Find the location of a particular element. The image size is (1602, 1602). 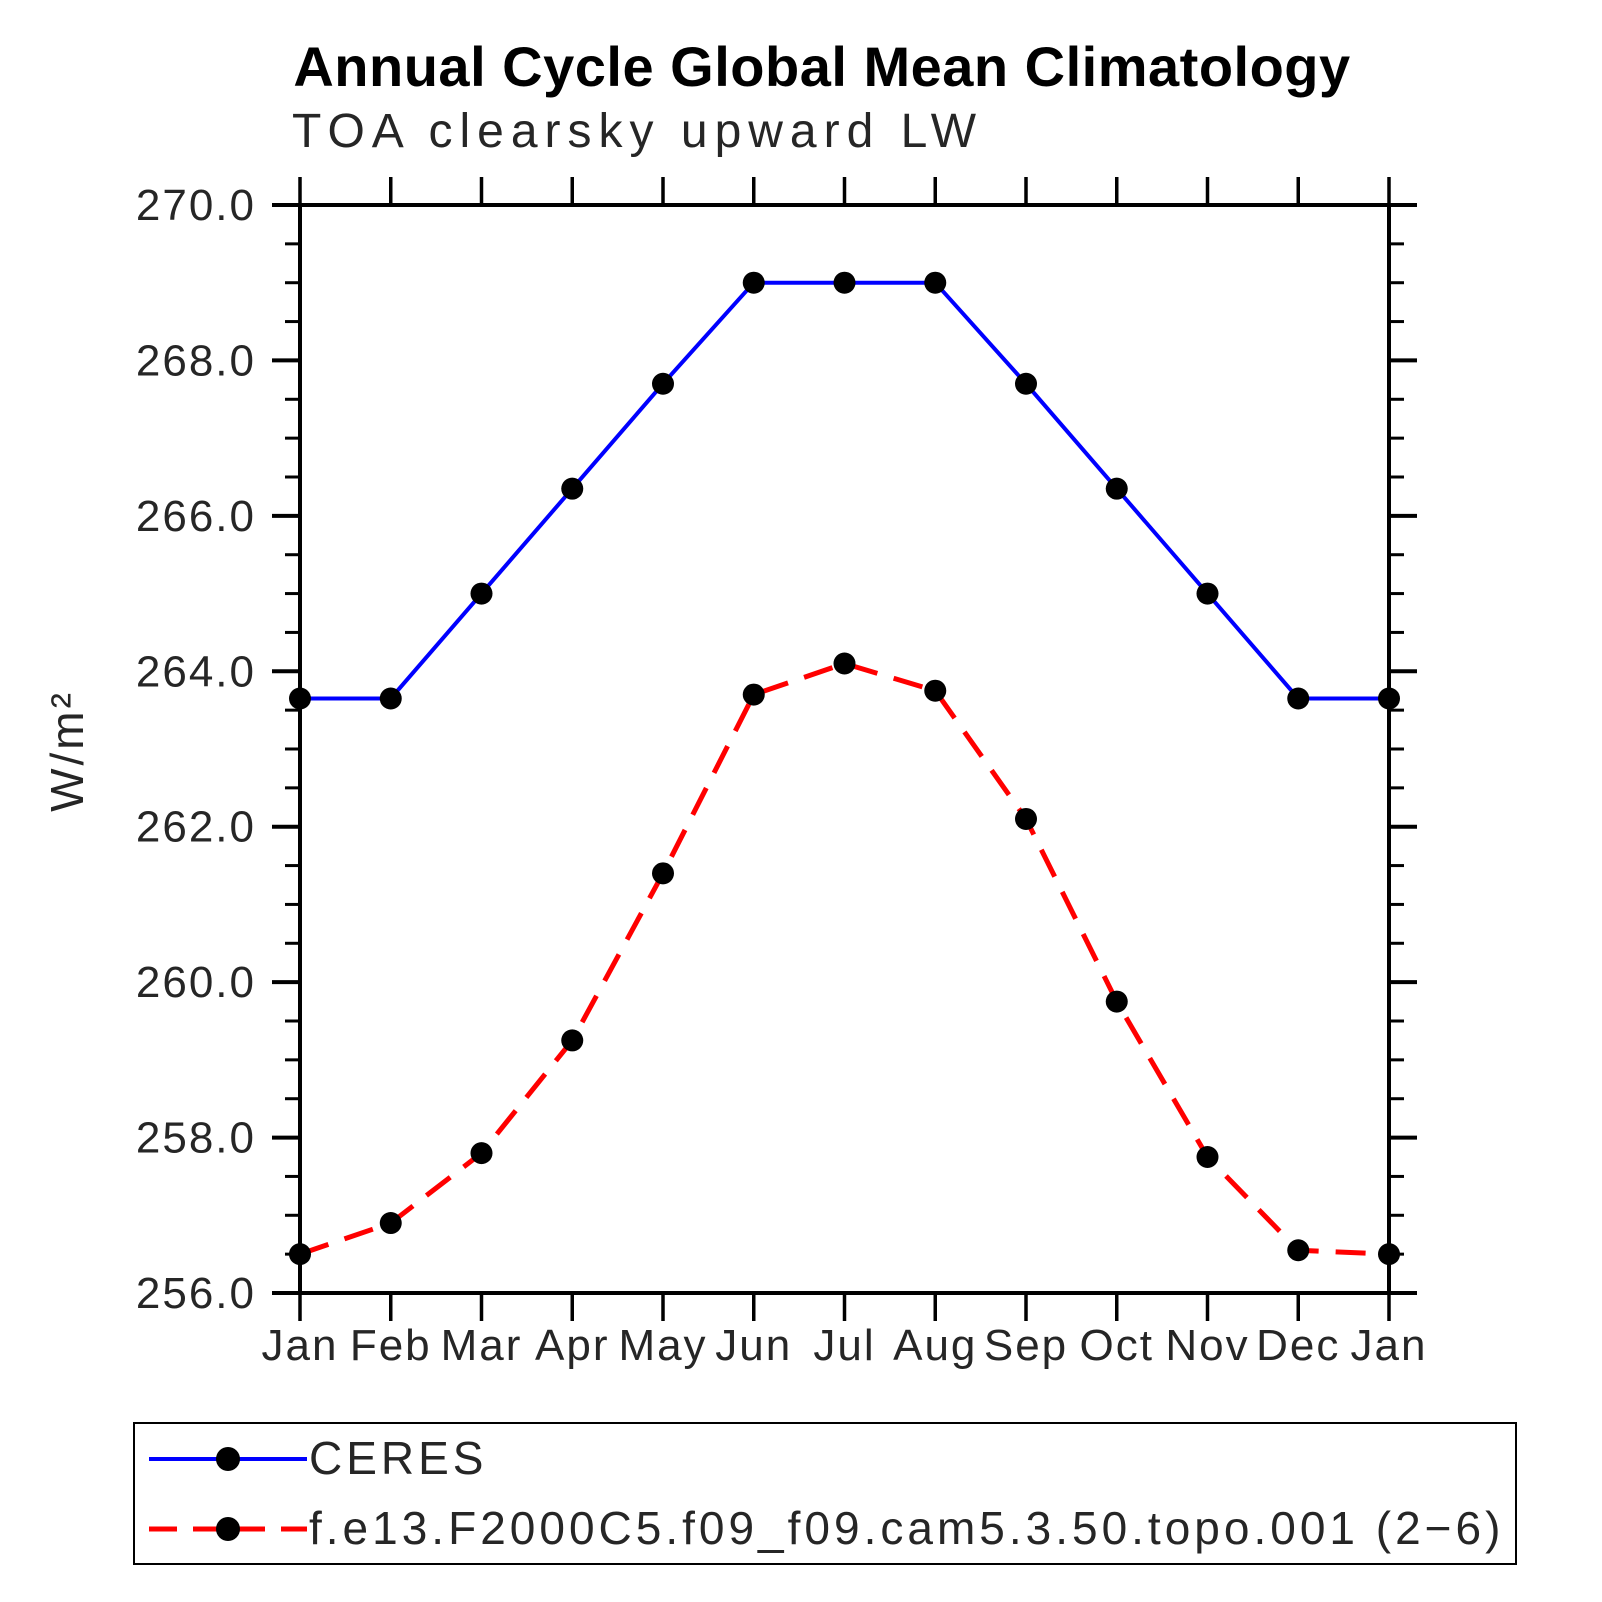

y-tick-label: 270.0 is located at coordinates (196, 205).